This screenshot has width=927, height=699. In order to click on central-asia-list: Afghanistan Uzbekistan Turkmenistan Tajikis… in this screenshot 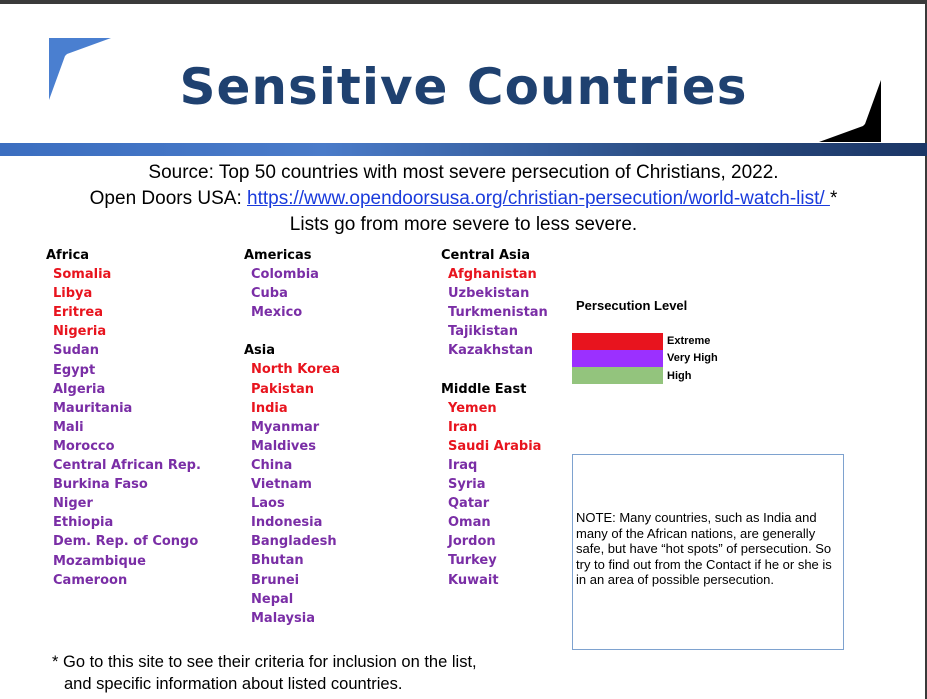, I will do `click(494, 312)`.